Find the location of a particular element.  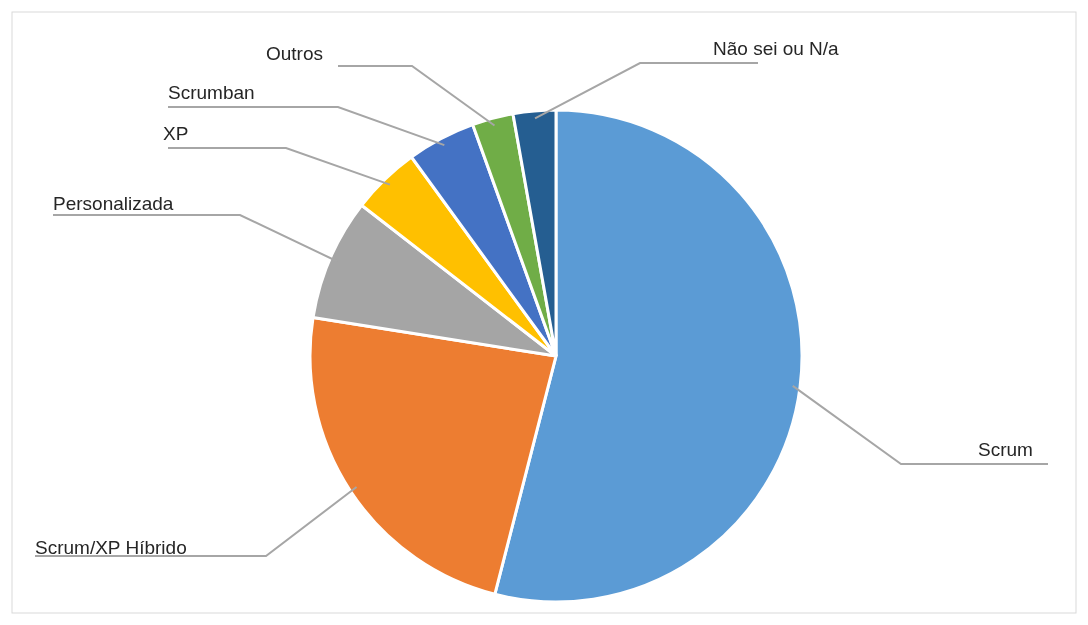

slice-label: Scrumban is located at coordinates (211, 92).